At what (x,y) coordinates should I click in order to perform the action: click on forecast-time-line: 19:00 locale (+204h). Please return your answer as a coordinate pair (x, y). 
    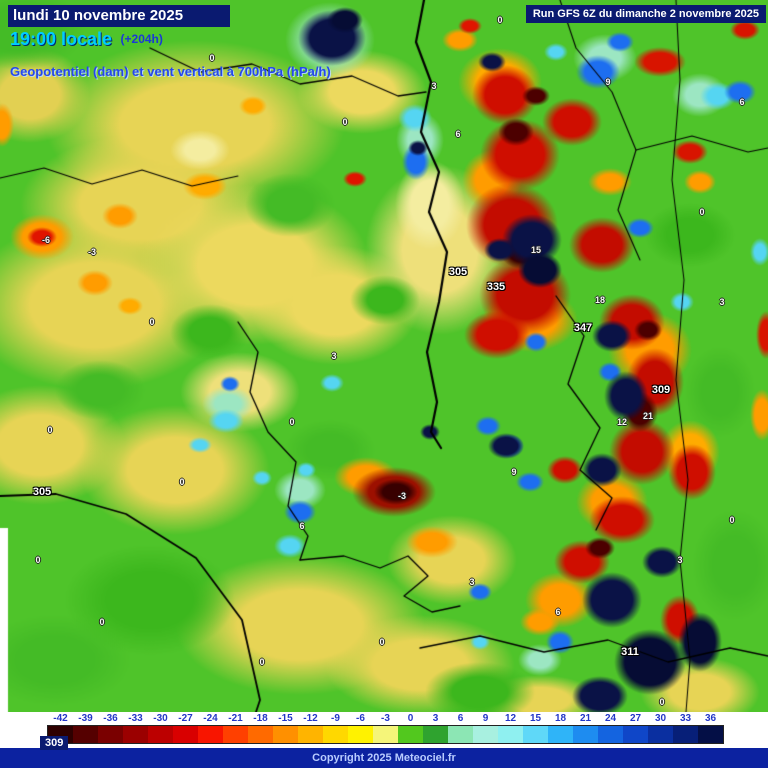
    Looking at the image, I should click on (86, 39).